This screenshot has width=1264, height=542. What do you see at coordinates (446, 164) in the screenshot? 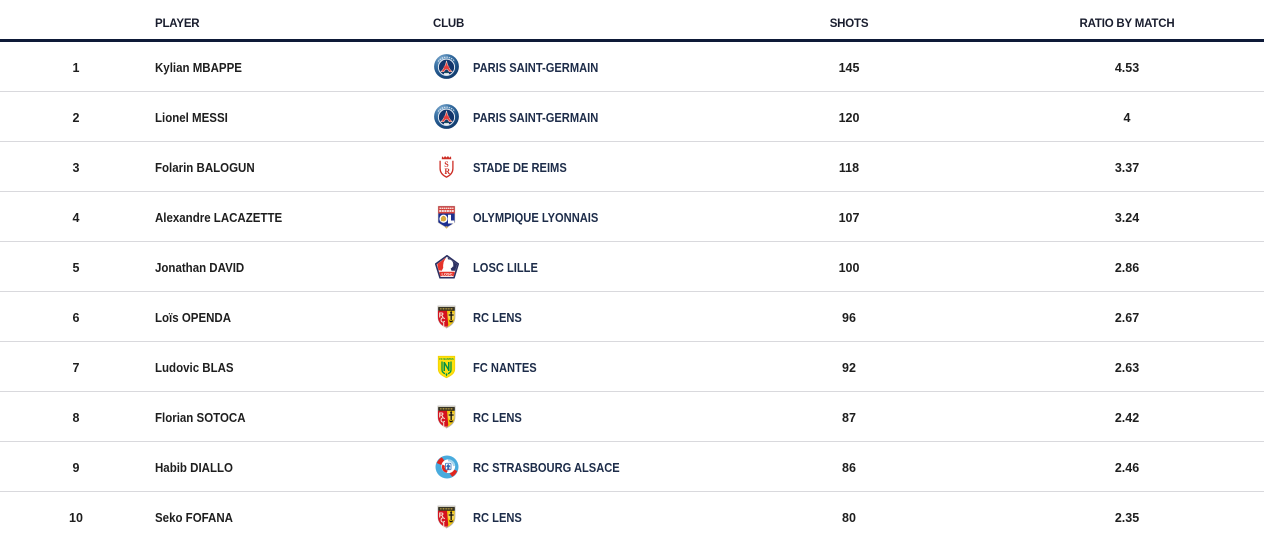
I see `svg-text: S` at bounding box center [446, 164].